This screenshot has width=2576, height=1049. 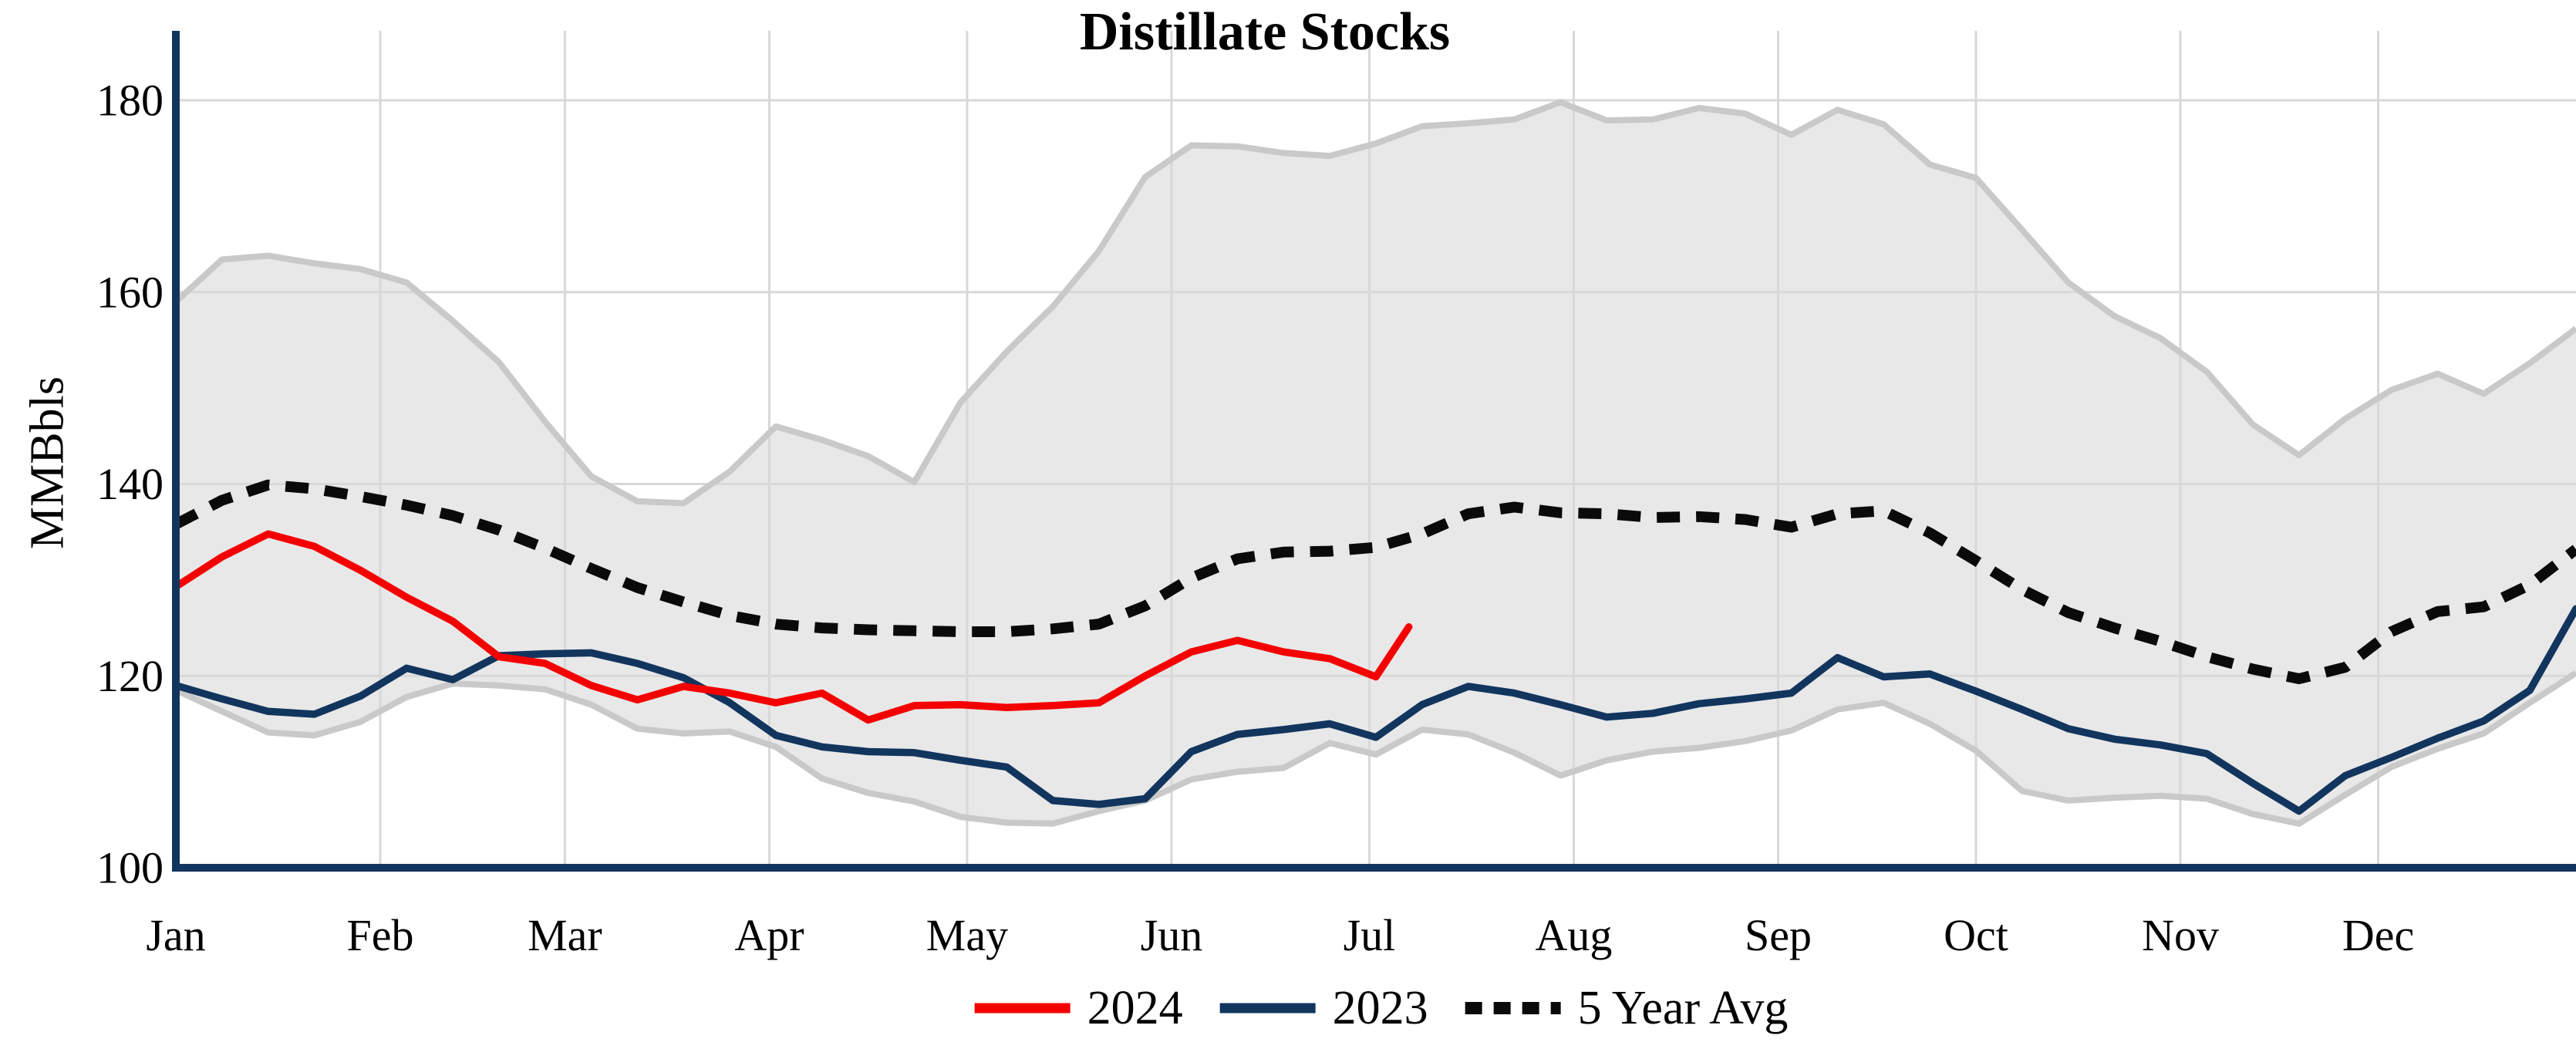 I want to click on legend-item-5-year-avg: 5 Year Avg, so click(x=1626, y=1008).